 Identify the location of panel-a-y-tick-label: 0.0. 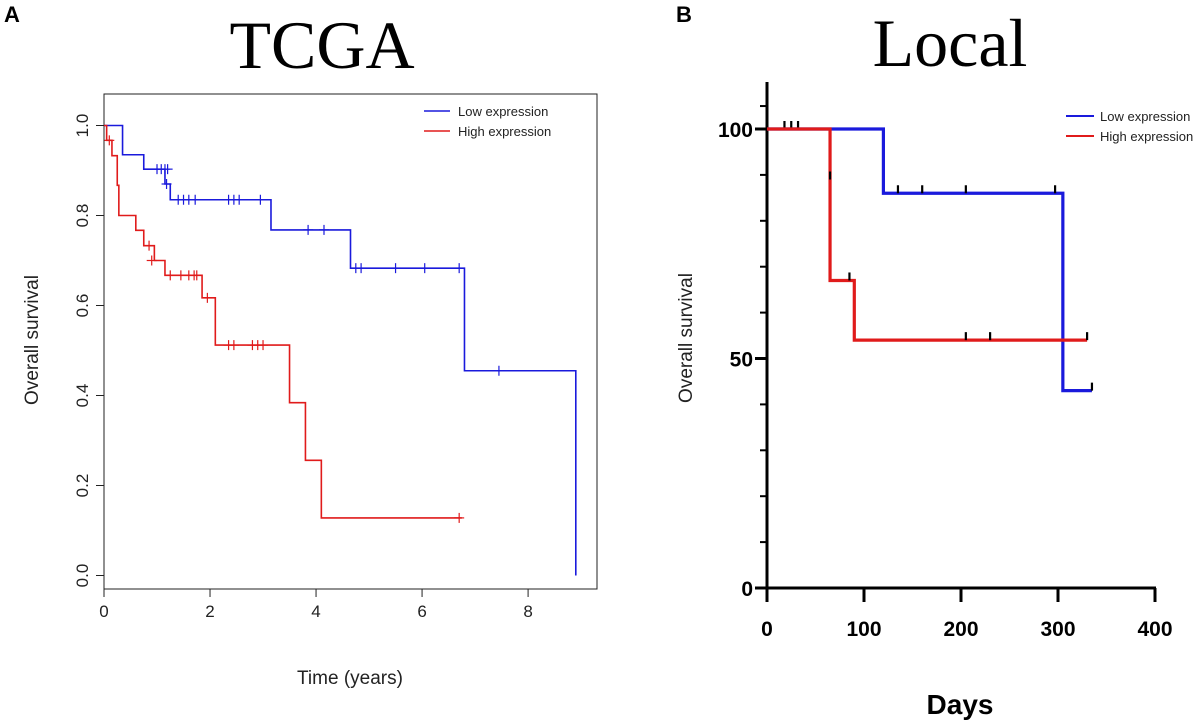
(82, 576).